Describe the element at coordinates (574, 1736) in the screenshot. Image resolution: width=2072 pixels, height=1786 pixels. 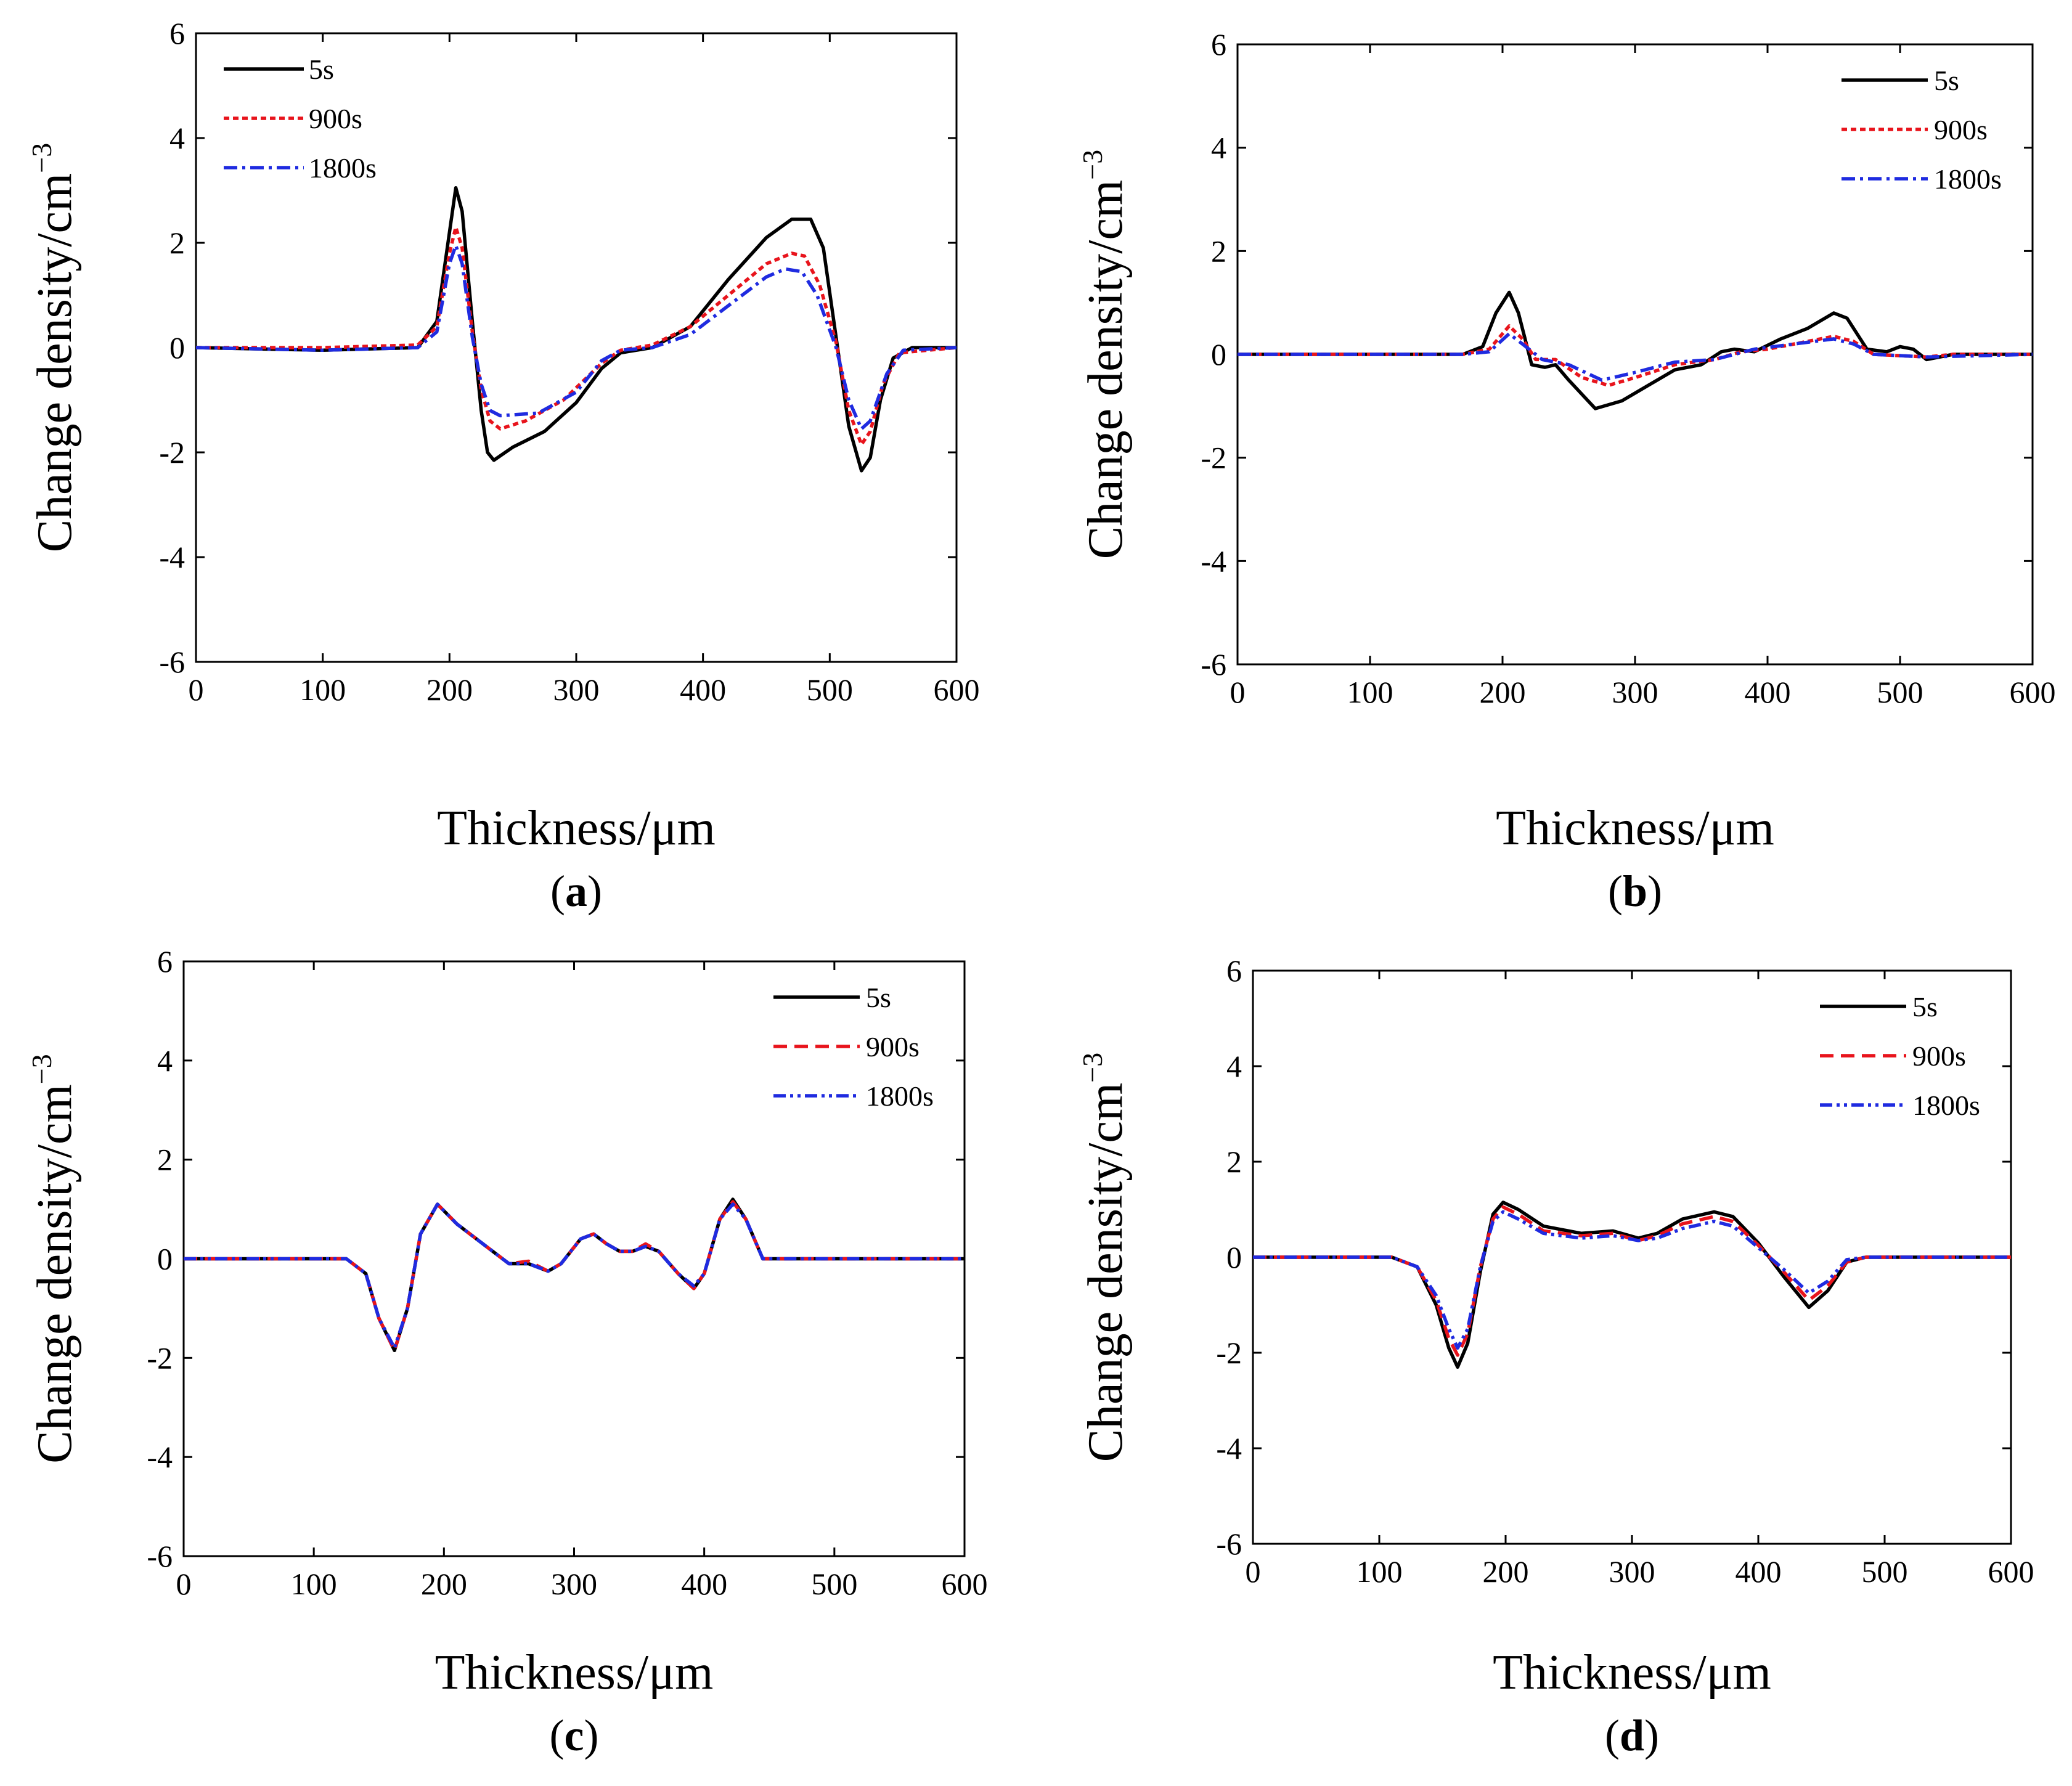
I see `panel-label: (c)` at that location.